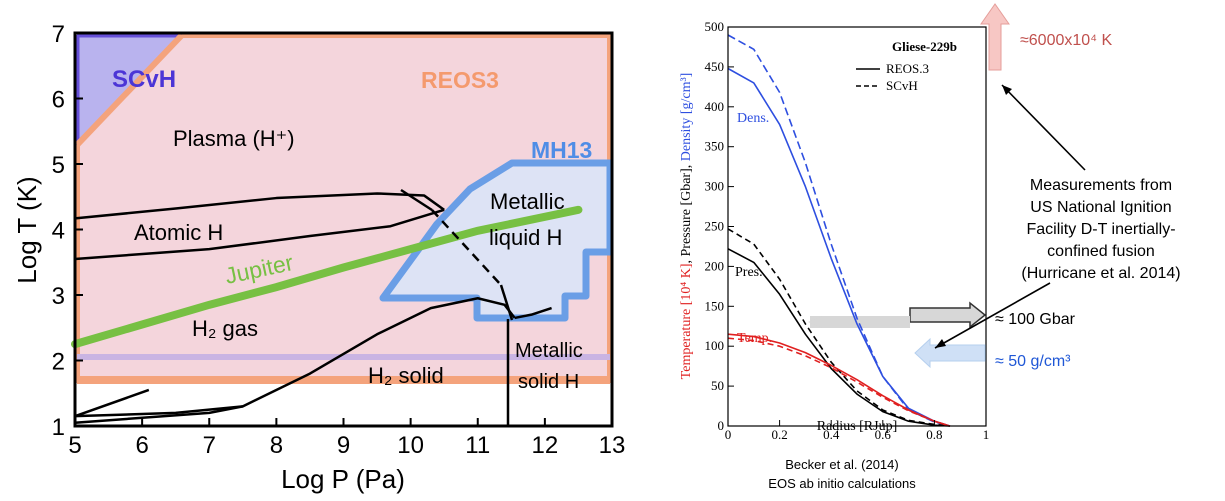 Image resolution: width=1225 pixels, height=501 pixels. What do you see at coordinates (721, 425) in the screenshot?
I see `profile-y-tick-label: 0` at bounding box center [721, 425].